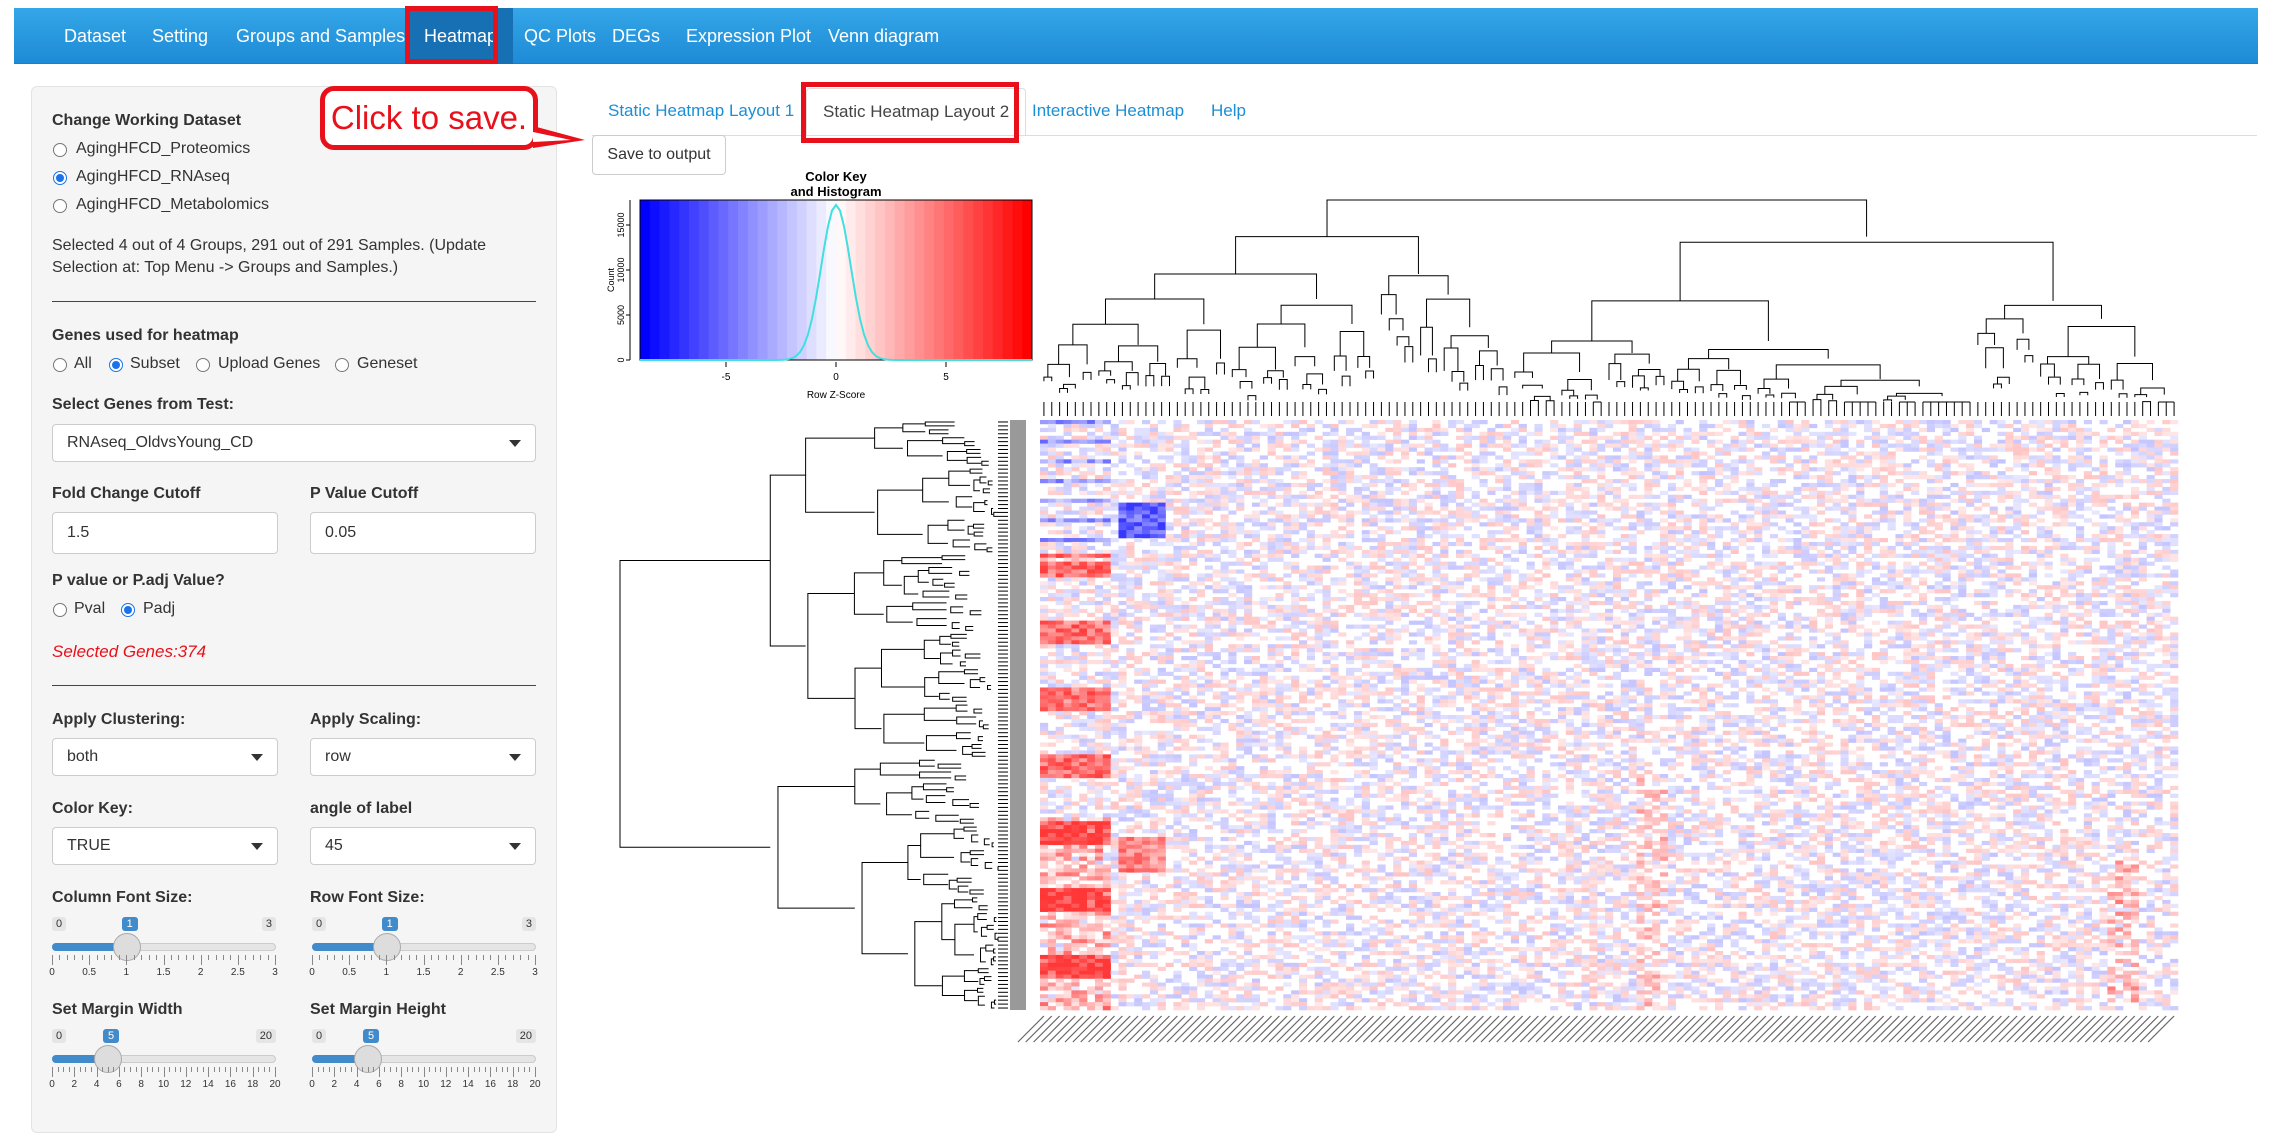 The width and height of the screenshot is (2274, 1140). I want to click on radio-genes-geneset, so click(342, 365).